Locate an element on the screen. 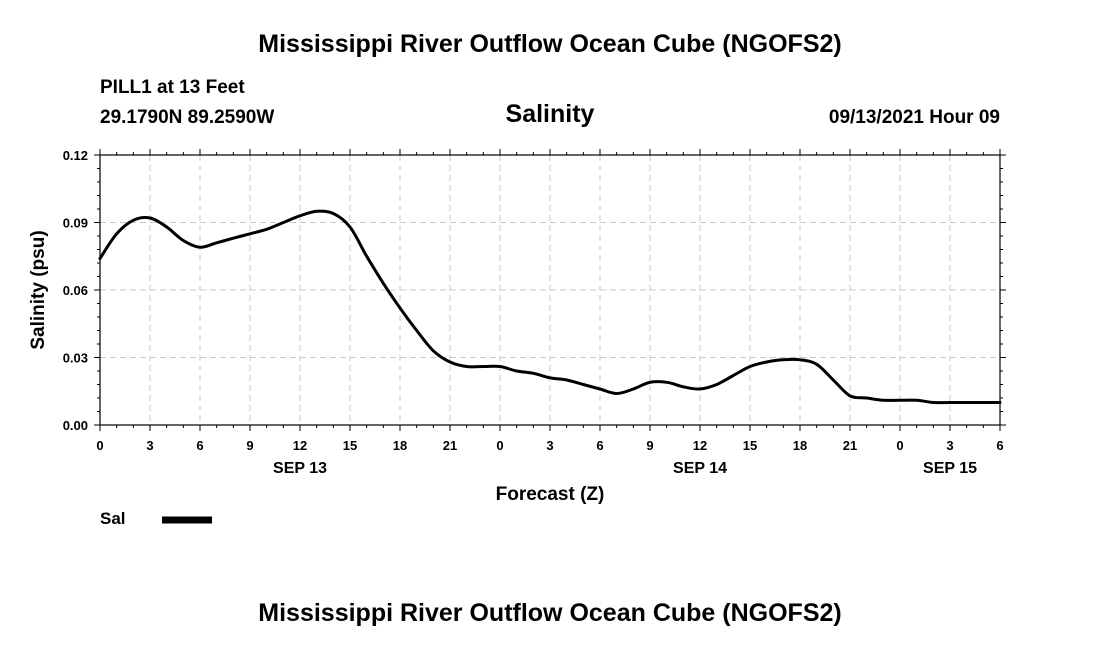 Image resolution: width=1100 pixels, height=650 pixels. y-axis-label: Salinity (psu) is located at coordinates (38, 289).